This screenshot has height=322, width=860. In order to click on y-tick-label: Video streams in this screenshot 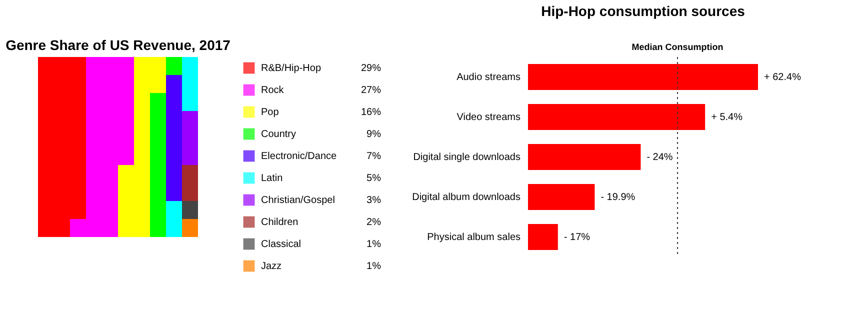, I will do `click(488, 117)`.